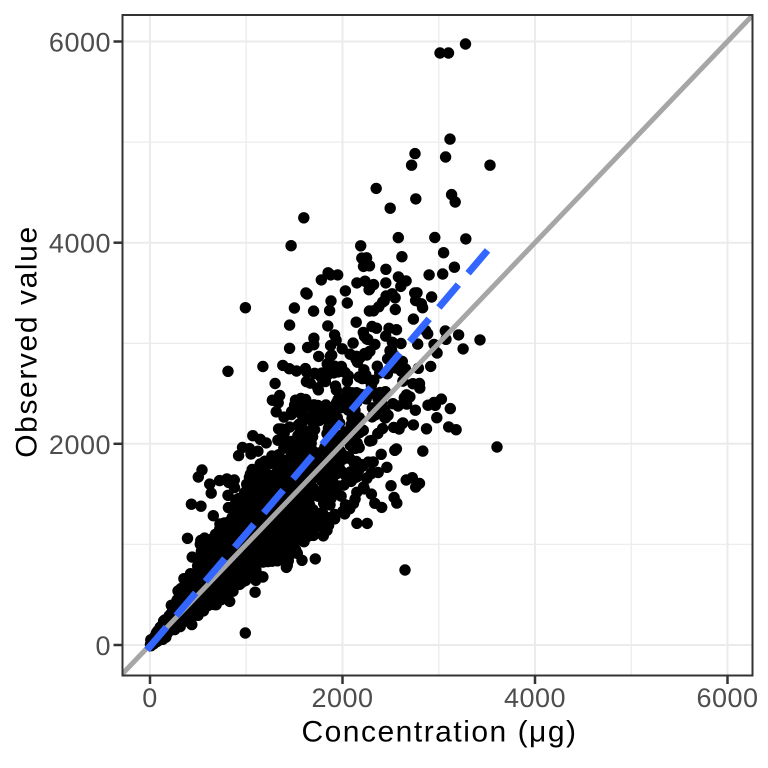 The image size is (768, 768). Describe the element at coordinates (27, 341) in the screenshot. I see `svg-text: Observed value` at that location.